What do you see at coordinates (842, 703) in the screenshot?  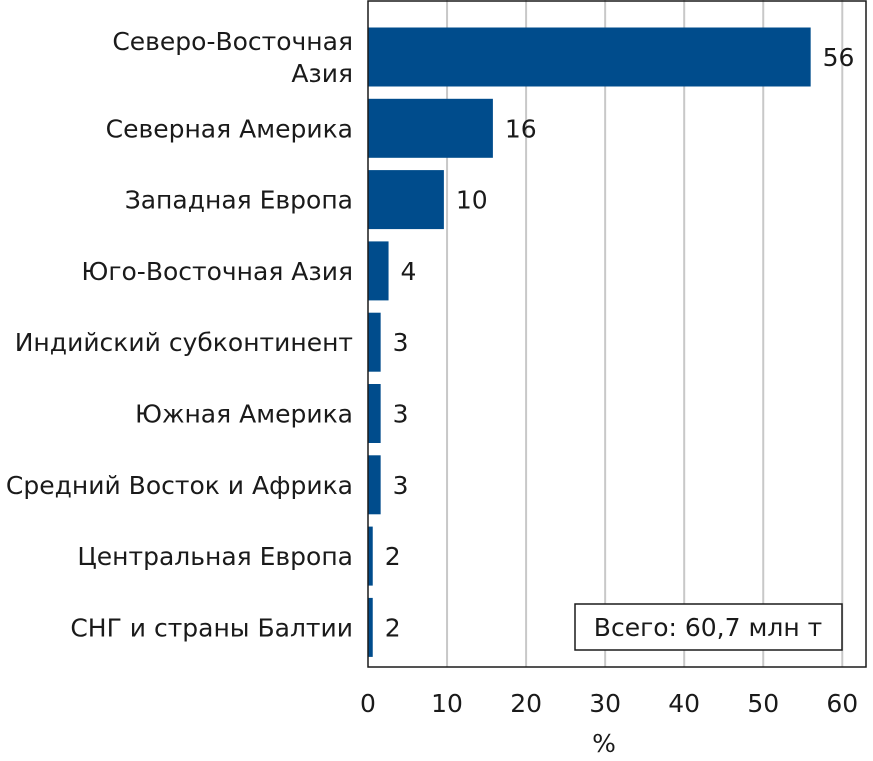 I see `x-tick-label: 60` at bounding box center [842, 703].